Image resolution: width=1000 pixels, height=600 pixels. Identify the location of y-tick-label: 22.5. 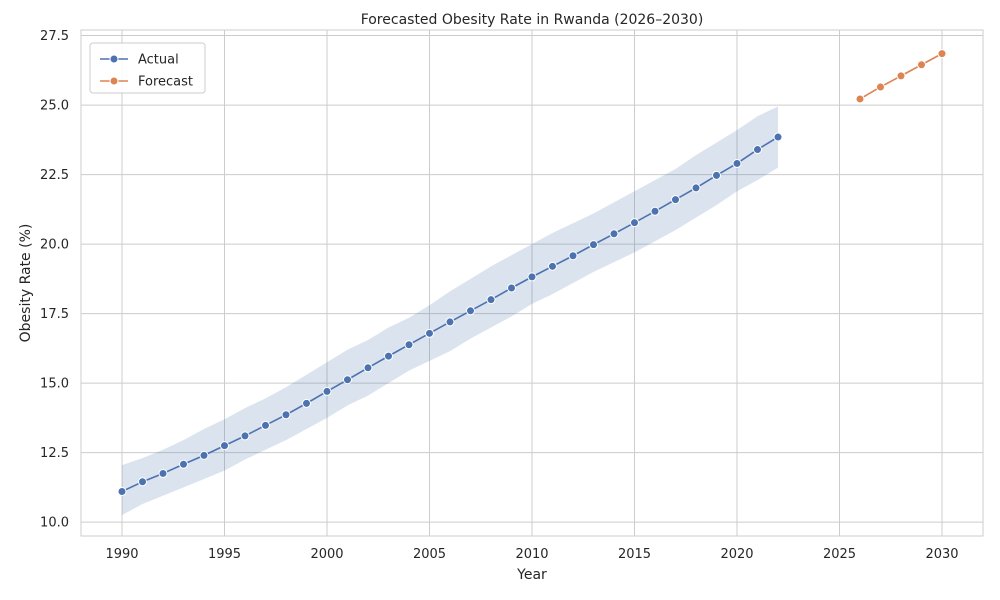
(54, 175).